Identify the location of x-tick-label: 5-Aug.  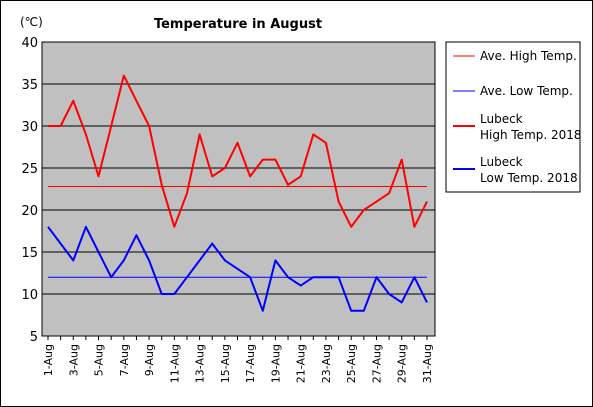
(99, 360).